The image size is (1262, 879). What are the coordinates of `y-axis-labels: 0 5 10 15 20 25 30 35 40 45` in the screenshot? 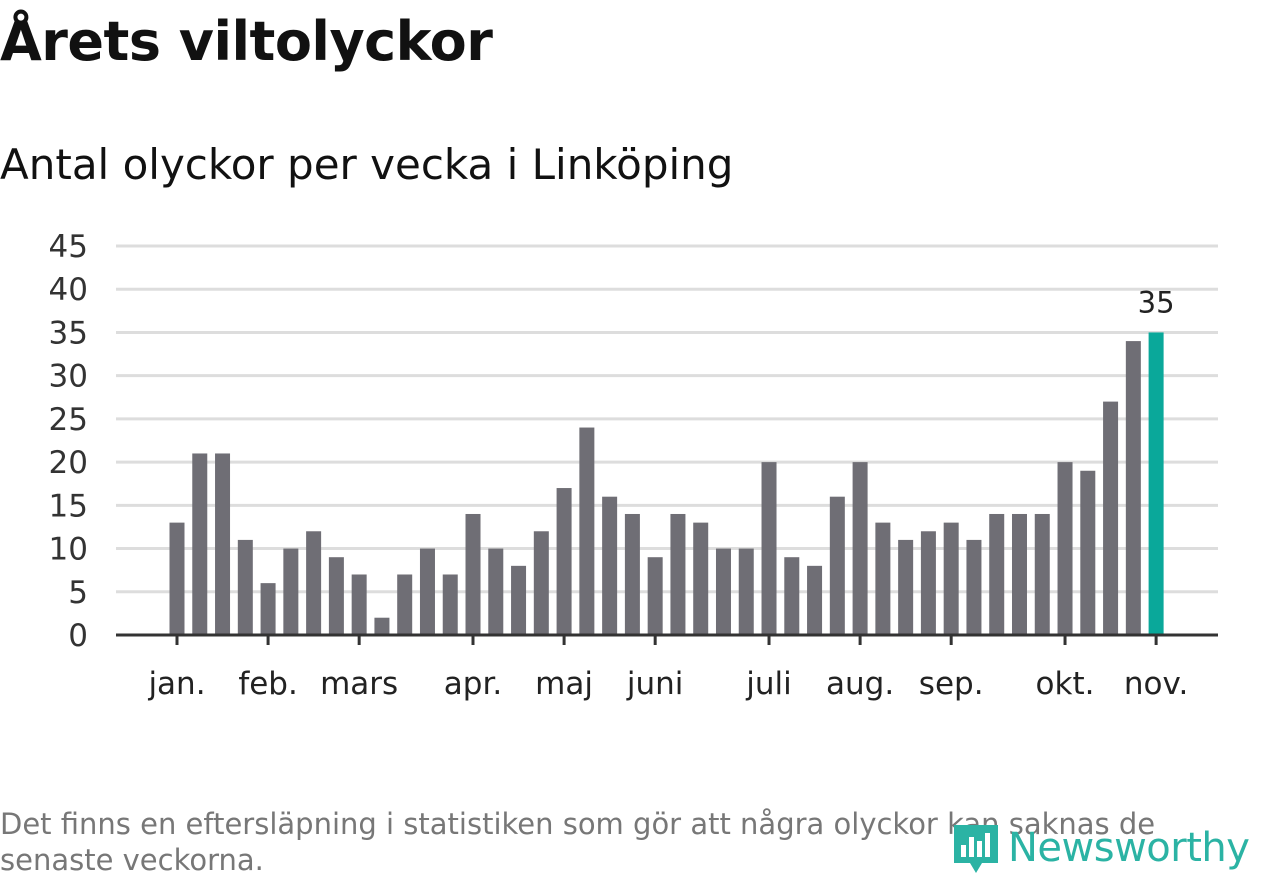 It's located at (68, 441).